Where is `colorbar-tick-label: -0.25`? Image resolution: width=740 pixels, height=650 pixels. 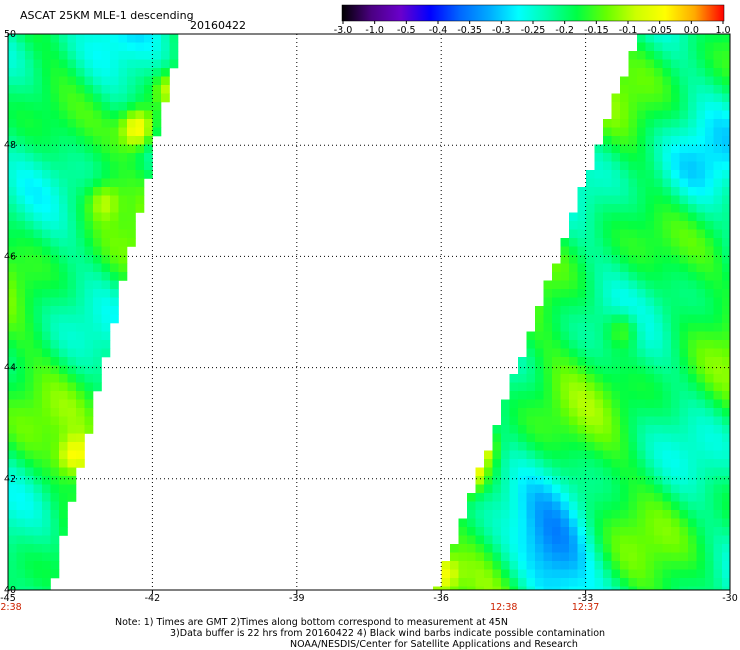 colorbar-tick-label: -0.25 is located at coordinates (533, 30).